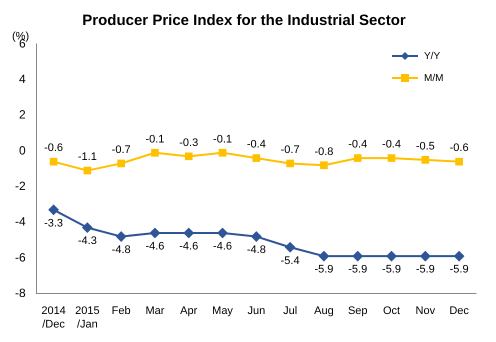 This screenshot has height=342, width=496. What do you see at coordinates (20, 293) in the screenshot?
I see `y-tick-label: -8` at bounding box center [20, 293].